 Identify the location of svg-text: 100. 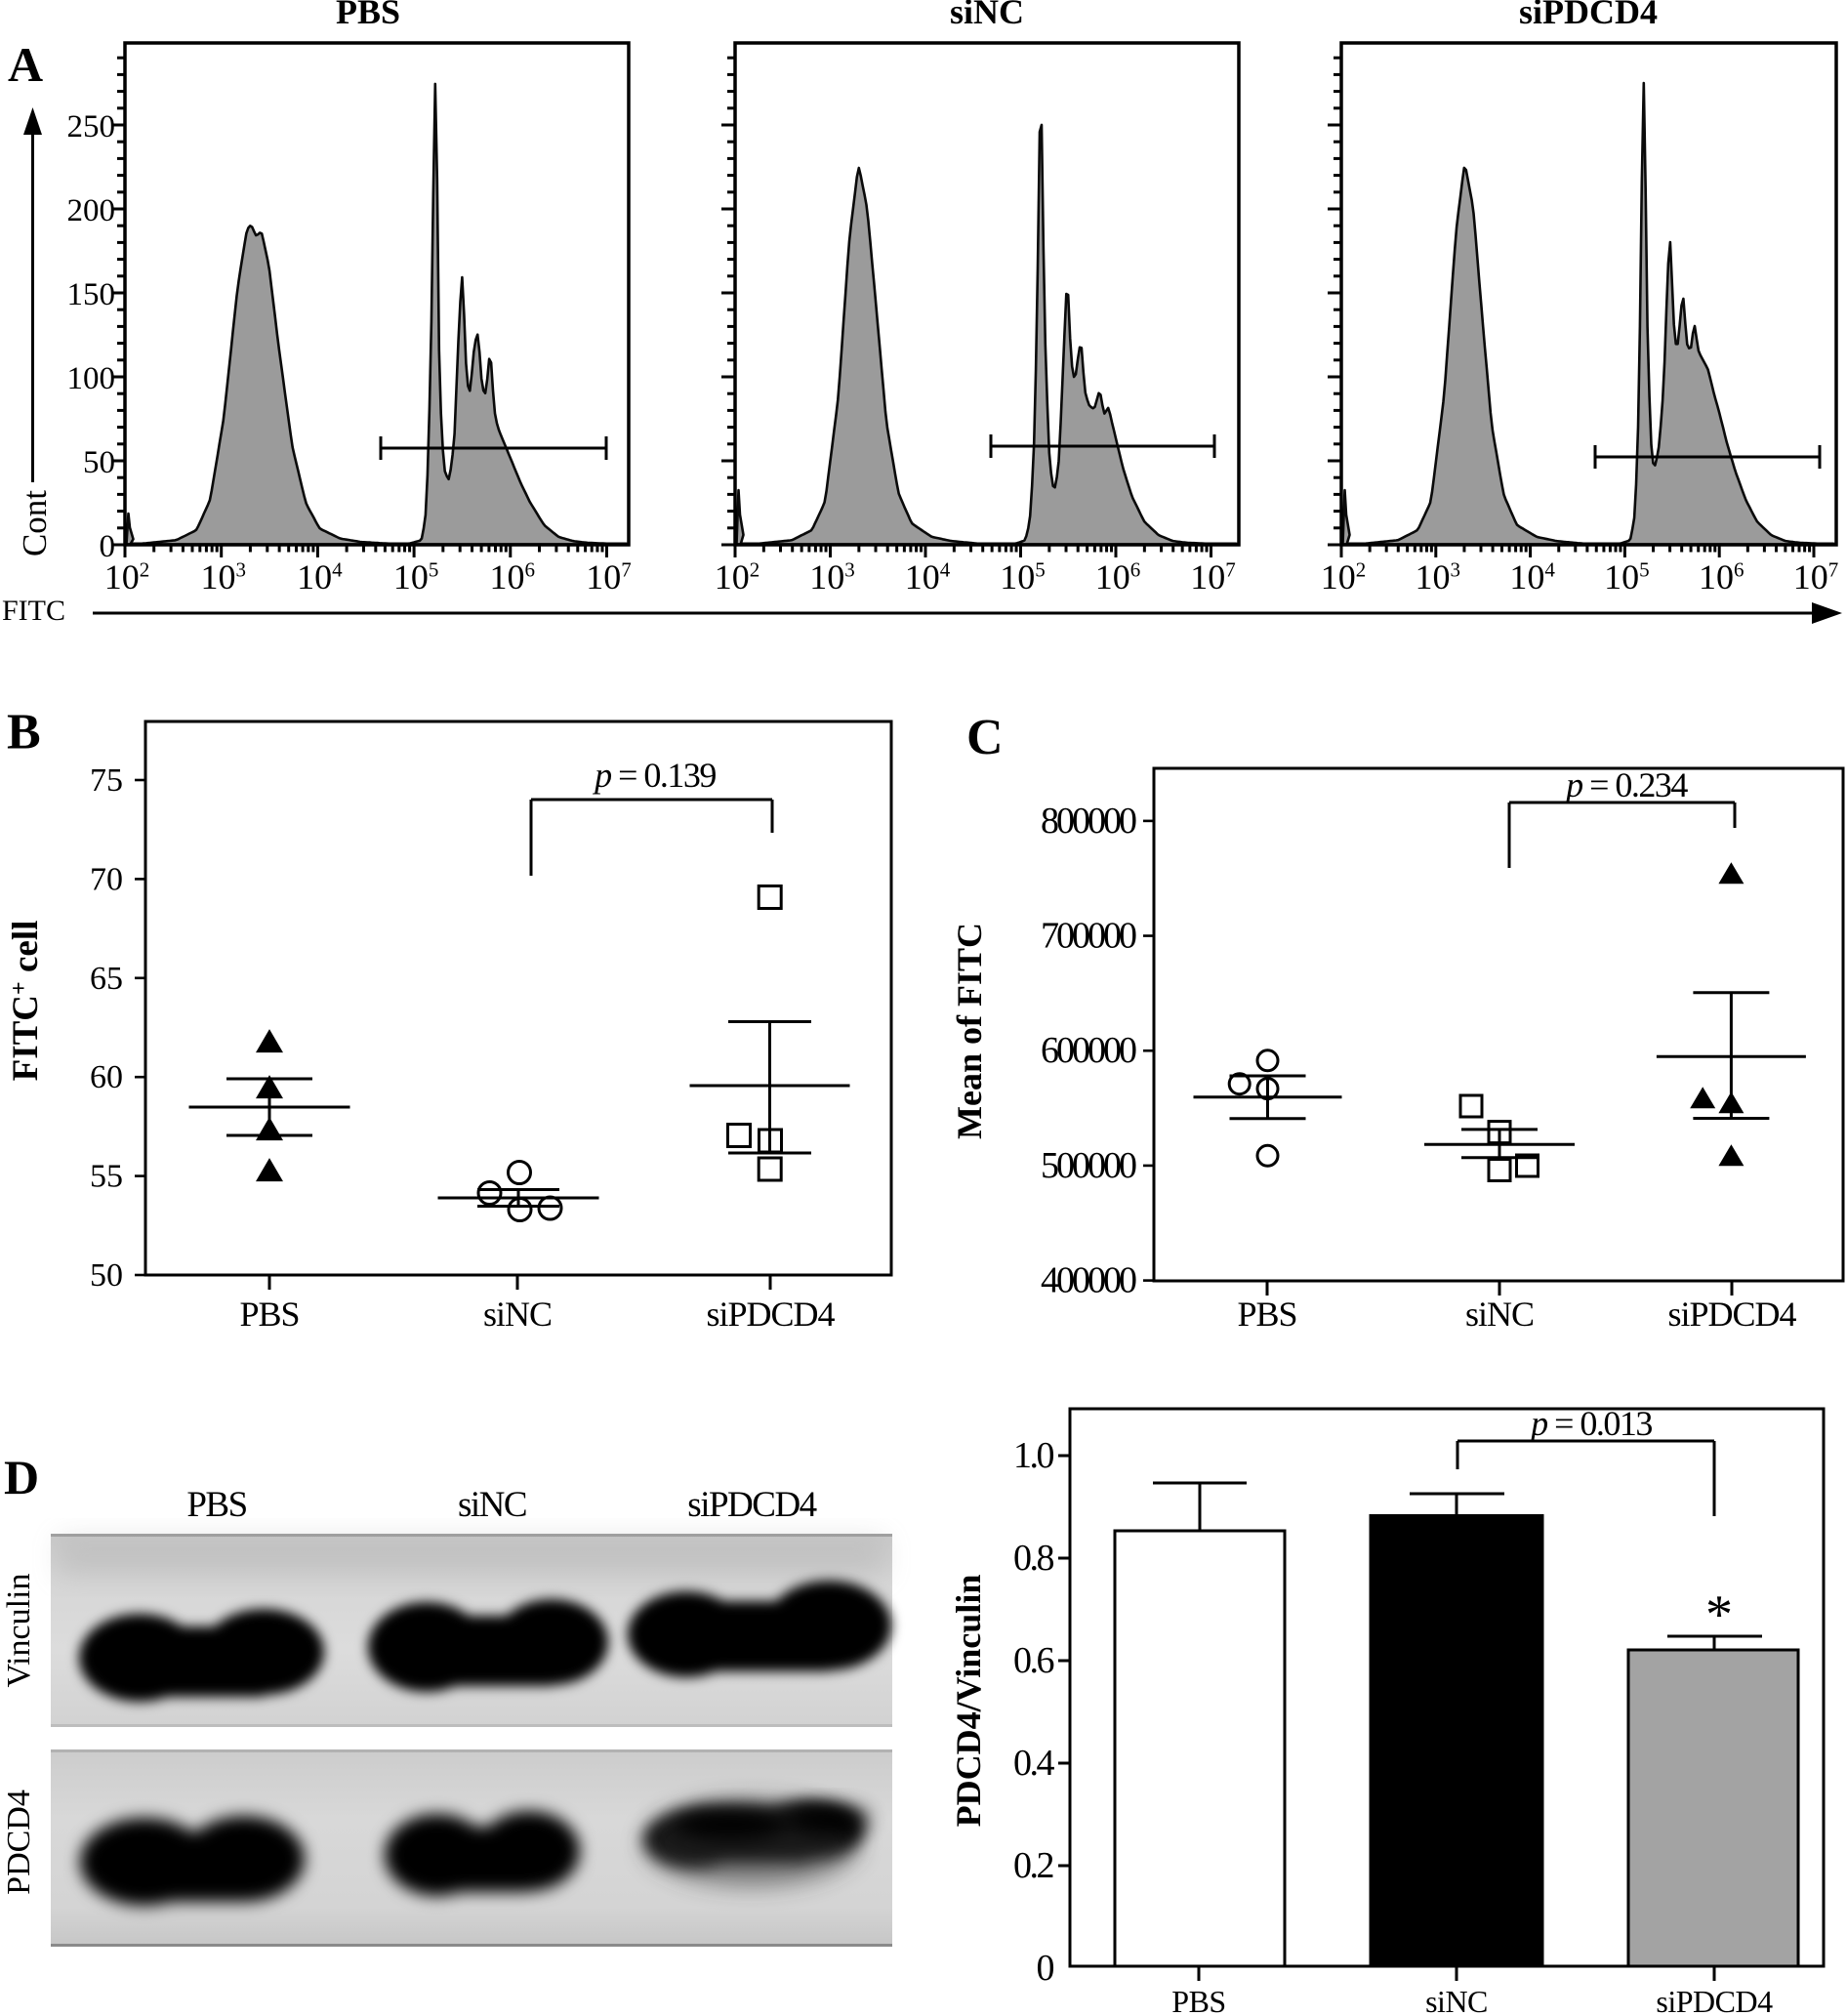
(91, 378).